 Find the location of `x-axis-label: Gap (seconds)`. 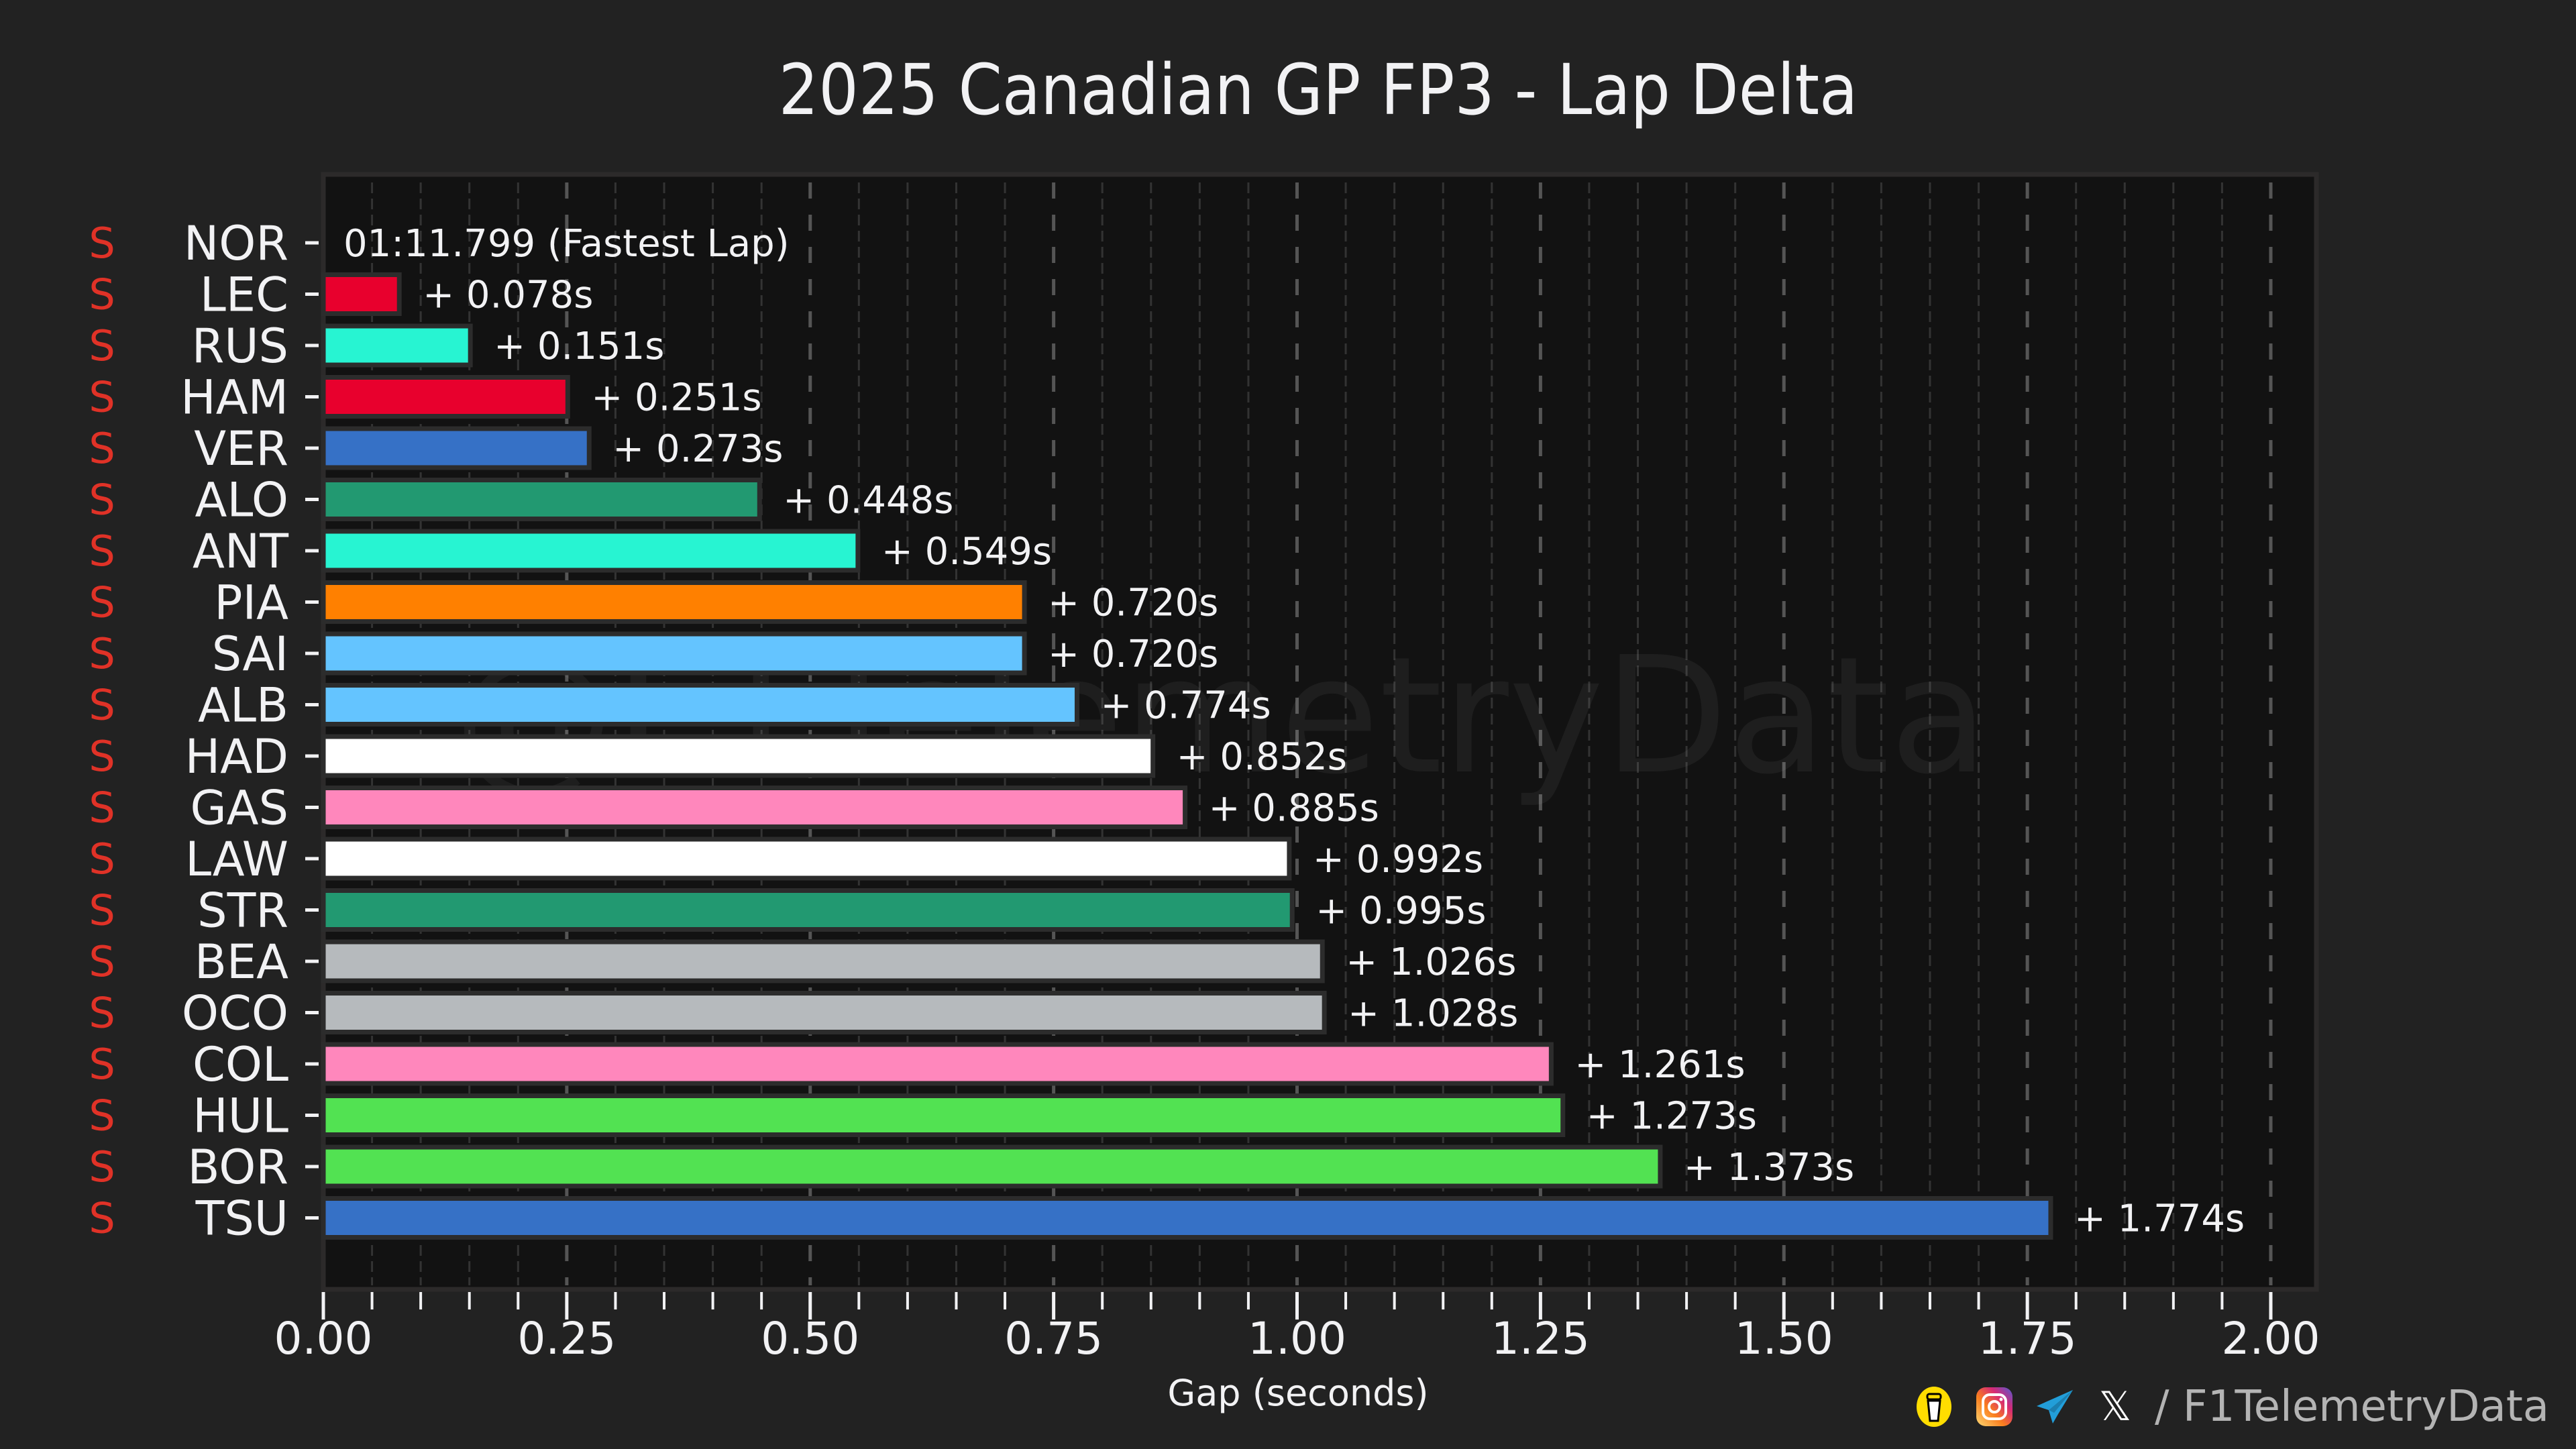

x-axis-label: Gap (seconds) is located at coordinates (1297, 1393).